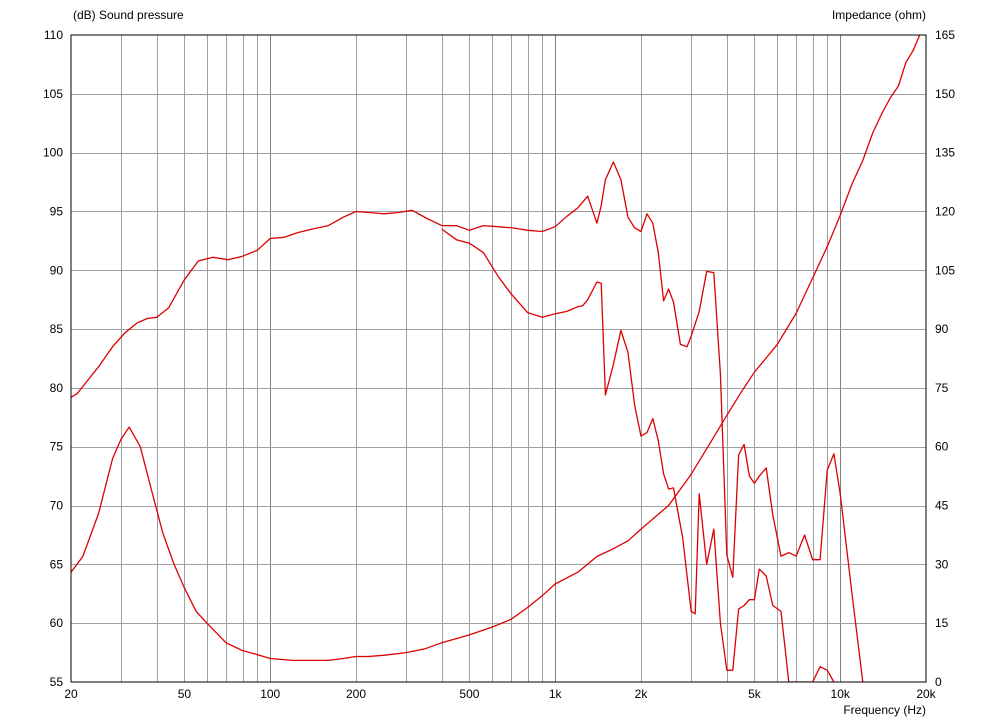 This screenshot has height=722, width=1000. What do you see at coordinates (942, 329) in the screenshot?
I see `y-right-tick-label: 90` at bounding box center [942, 329].